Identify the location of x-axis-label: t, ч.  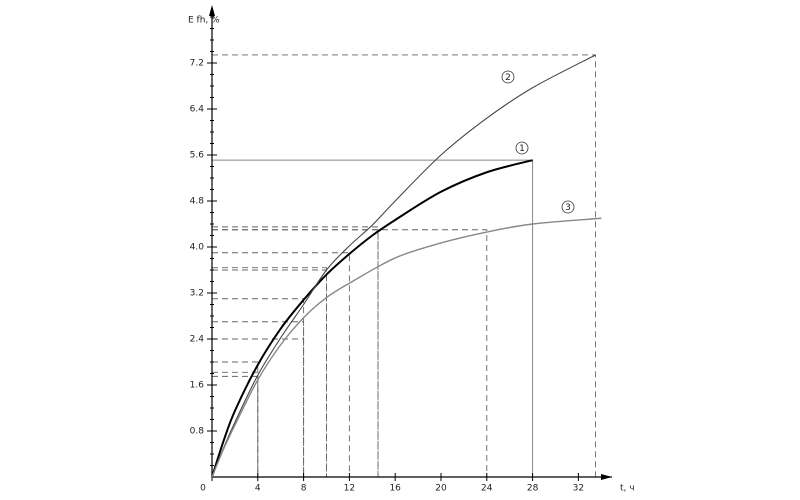
(627, 489).